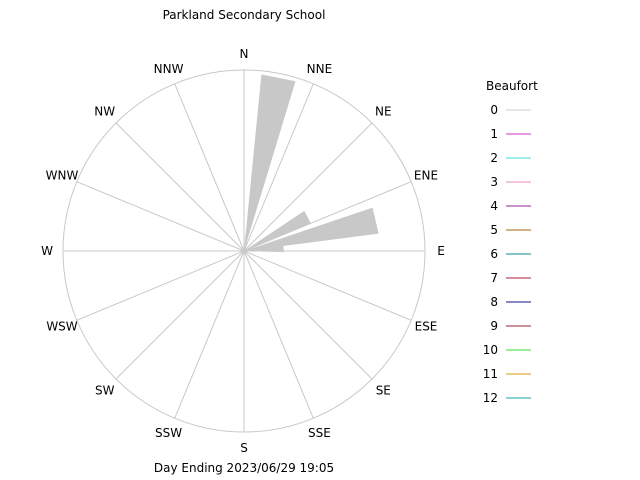 This screenshot has width=640, height=480. Describe the element at coordinates (494, 326) in the screenshot. I see `legend-label-9: 9` at that location.